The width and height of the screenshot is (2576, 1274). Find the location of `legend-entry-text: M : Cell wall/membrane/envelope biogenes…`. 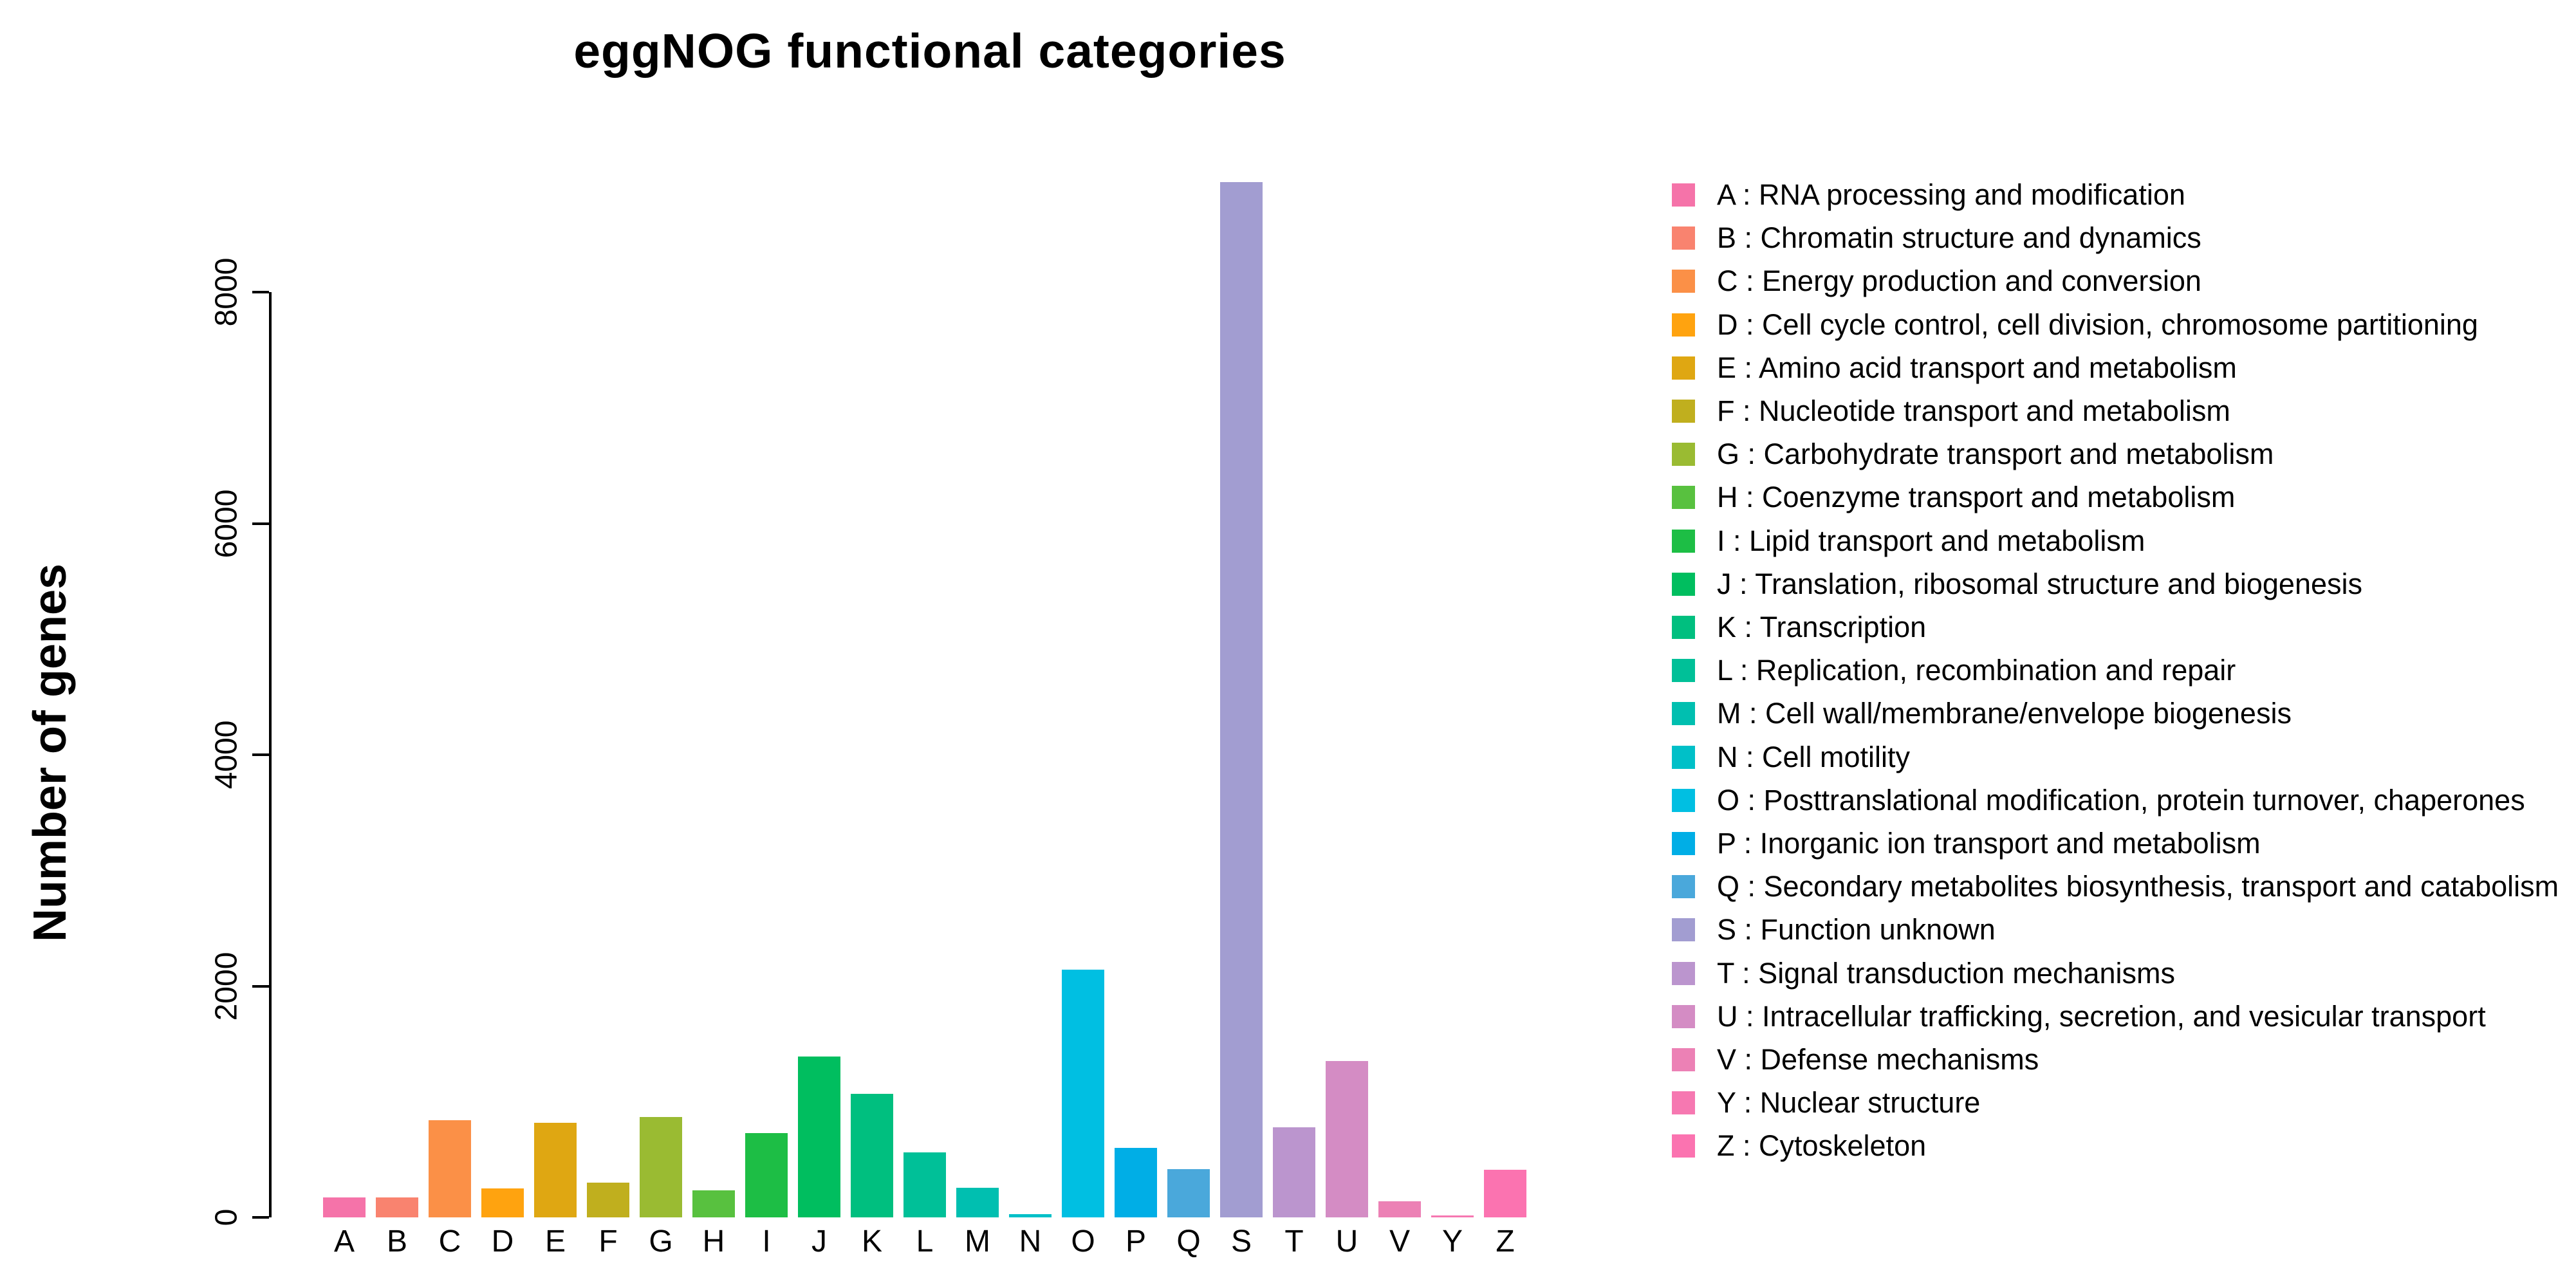

legend-entry-text: M : Cell wall/membrane/envelope biogenes… is located at coordinates (2004, 714).